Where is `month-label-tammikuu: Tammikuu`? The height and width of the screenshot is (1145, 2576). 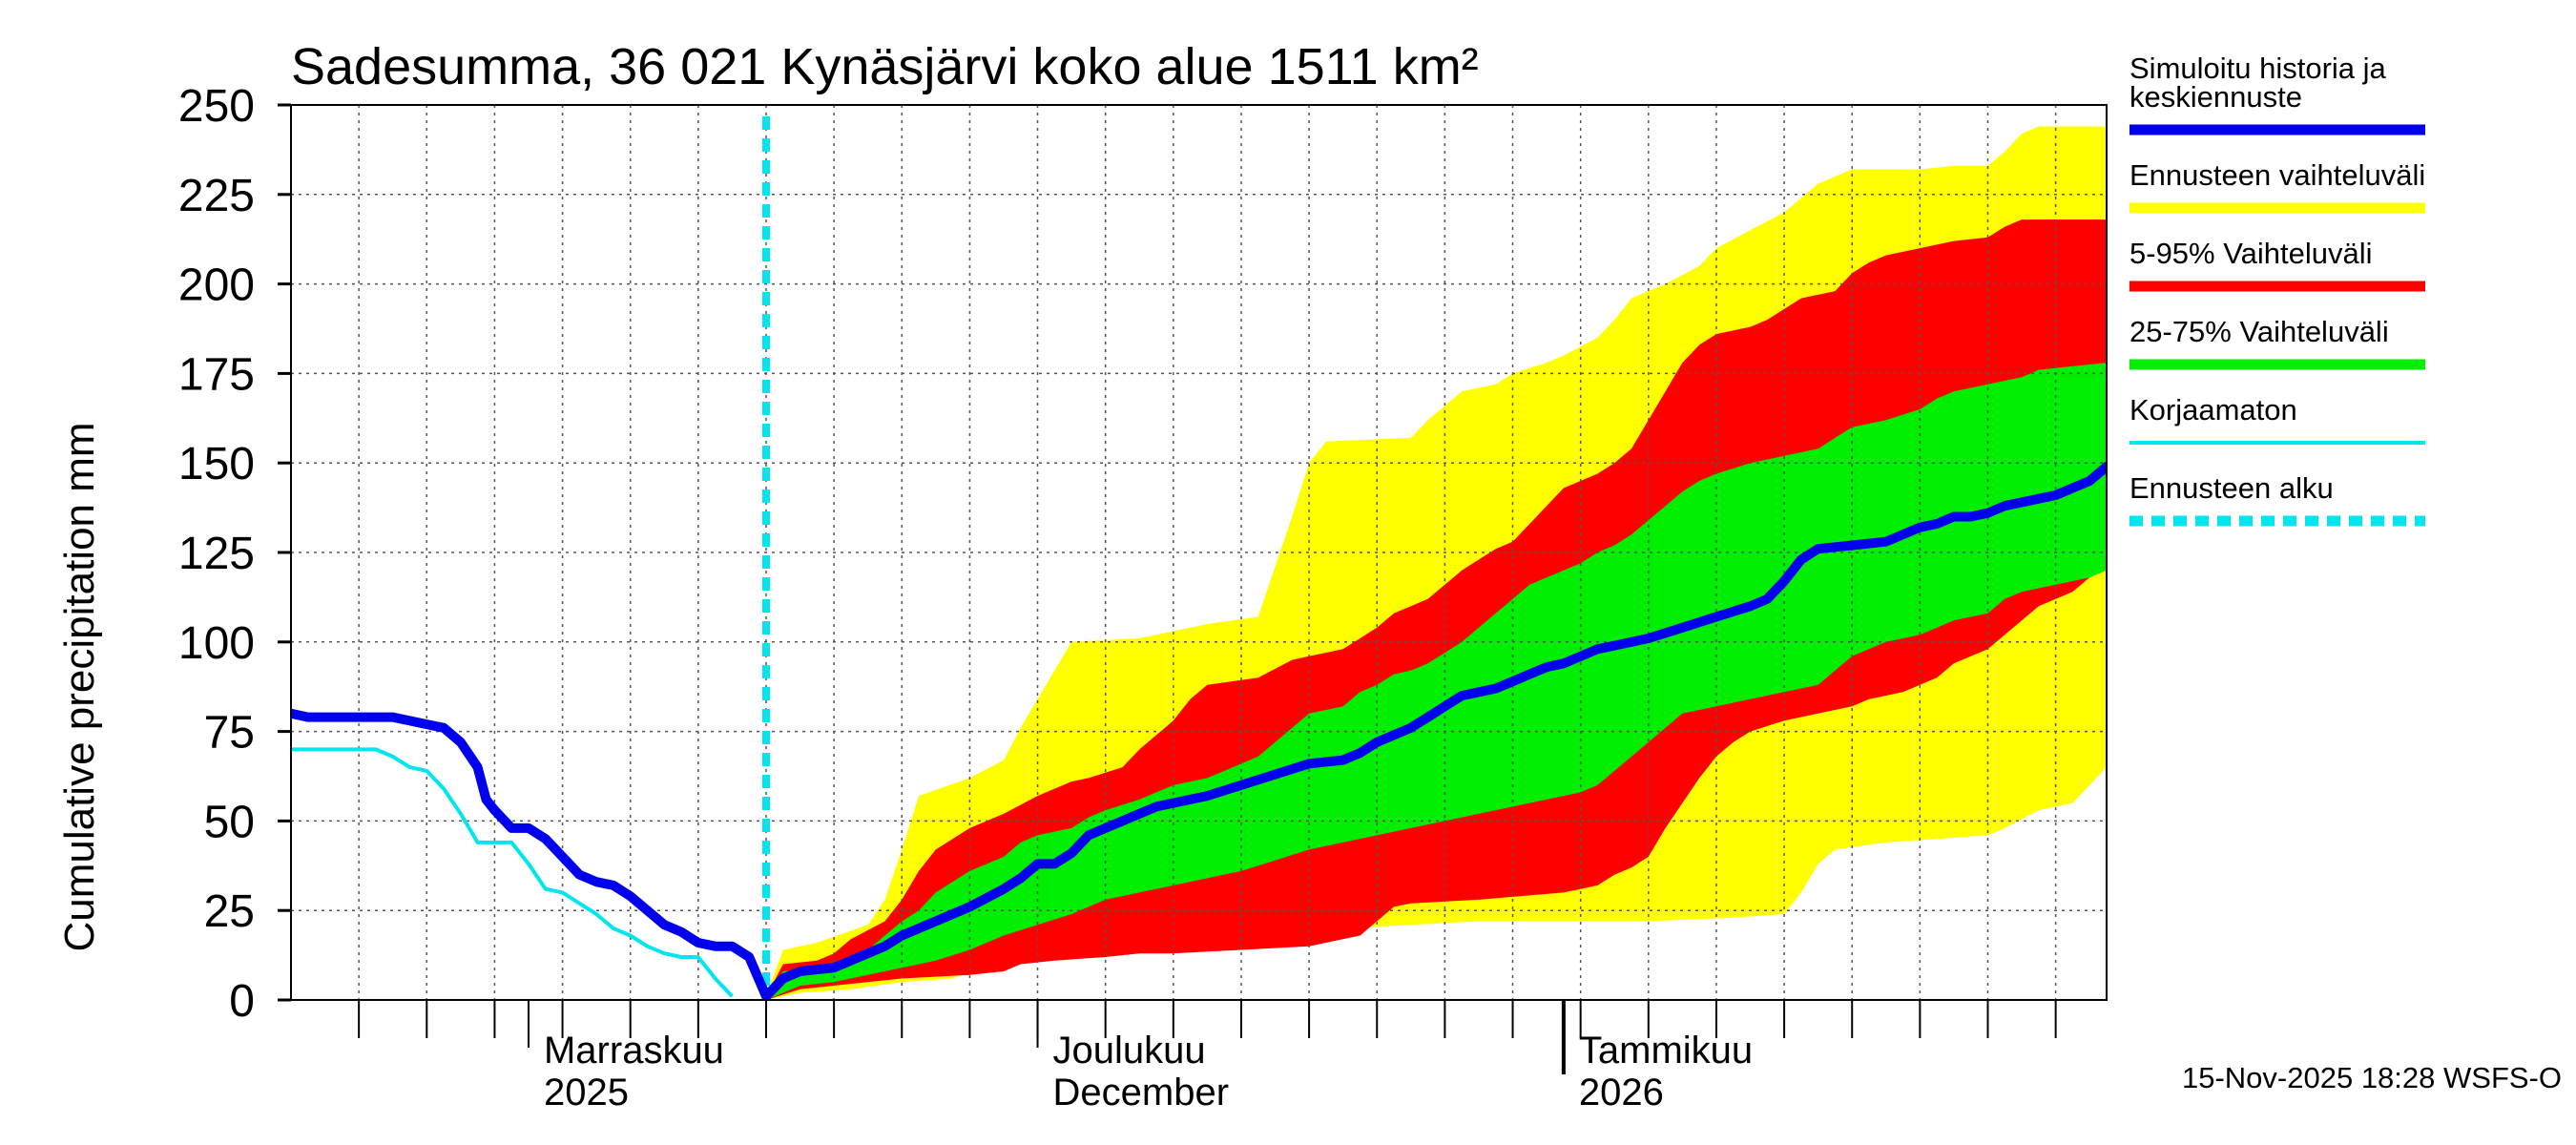
month-label-tammikuu: Tammikuu is located at coordinates (1666, 1051).